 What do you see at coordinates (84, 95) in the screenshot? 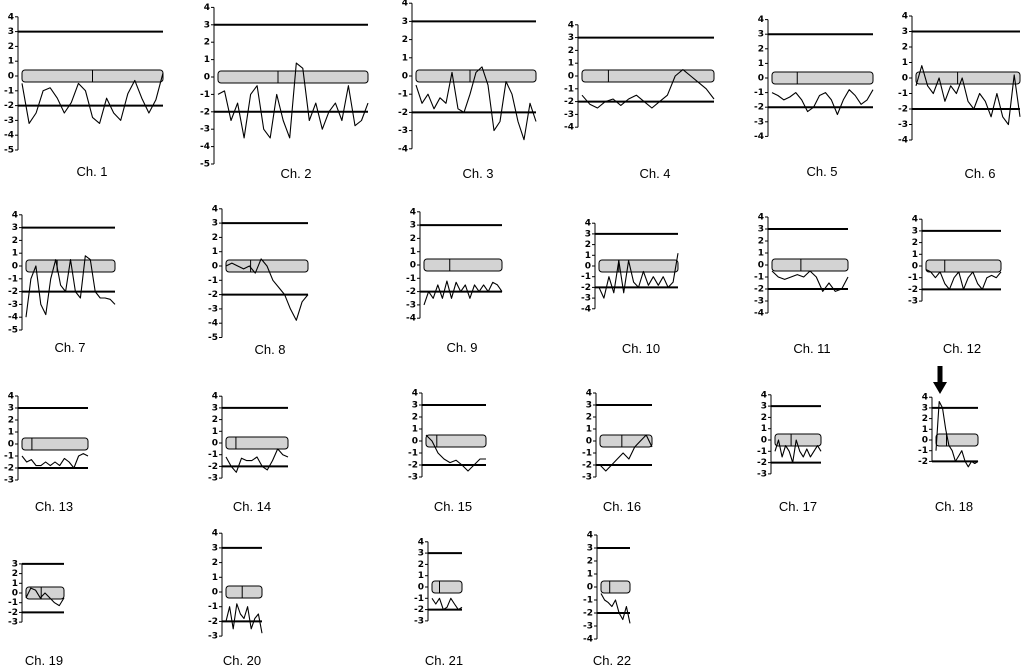
I see `chromosome-panel: 4 3 2 1 0 -1 -2 -3 -4 -5 Ch. 1` at bounding box center [84, 95].